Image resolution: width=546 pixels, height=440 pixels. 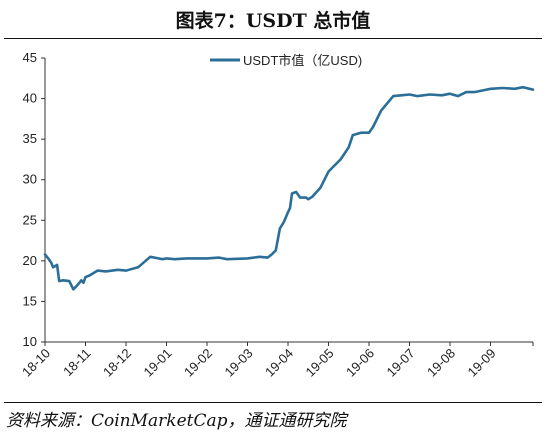 I want to click on y-tick-label: 40, so click(x=30, y=98).